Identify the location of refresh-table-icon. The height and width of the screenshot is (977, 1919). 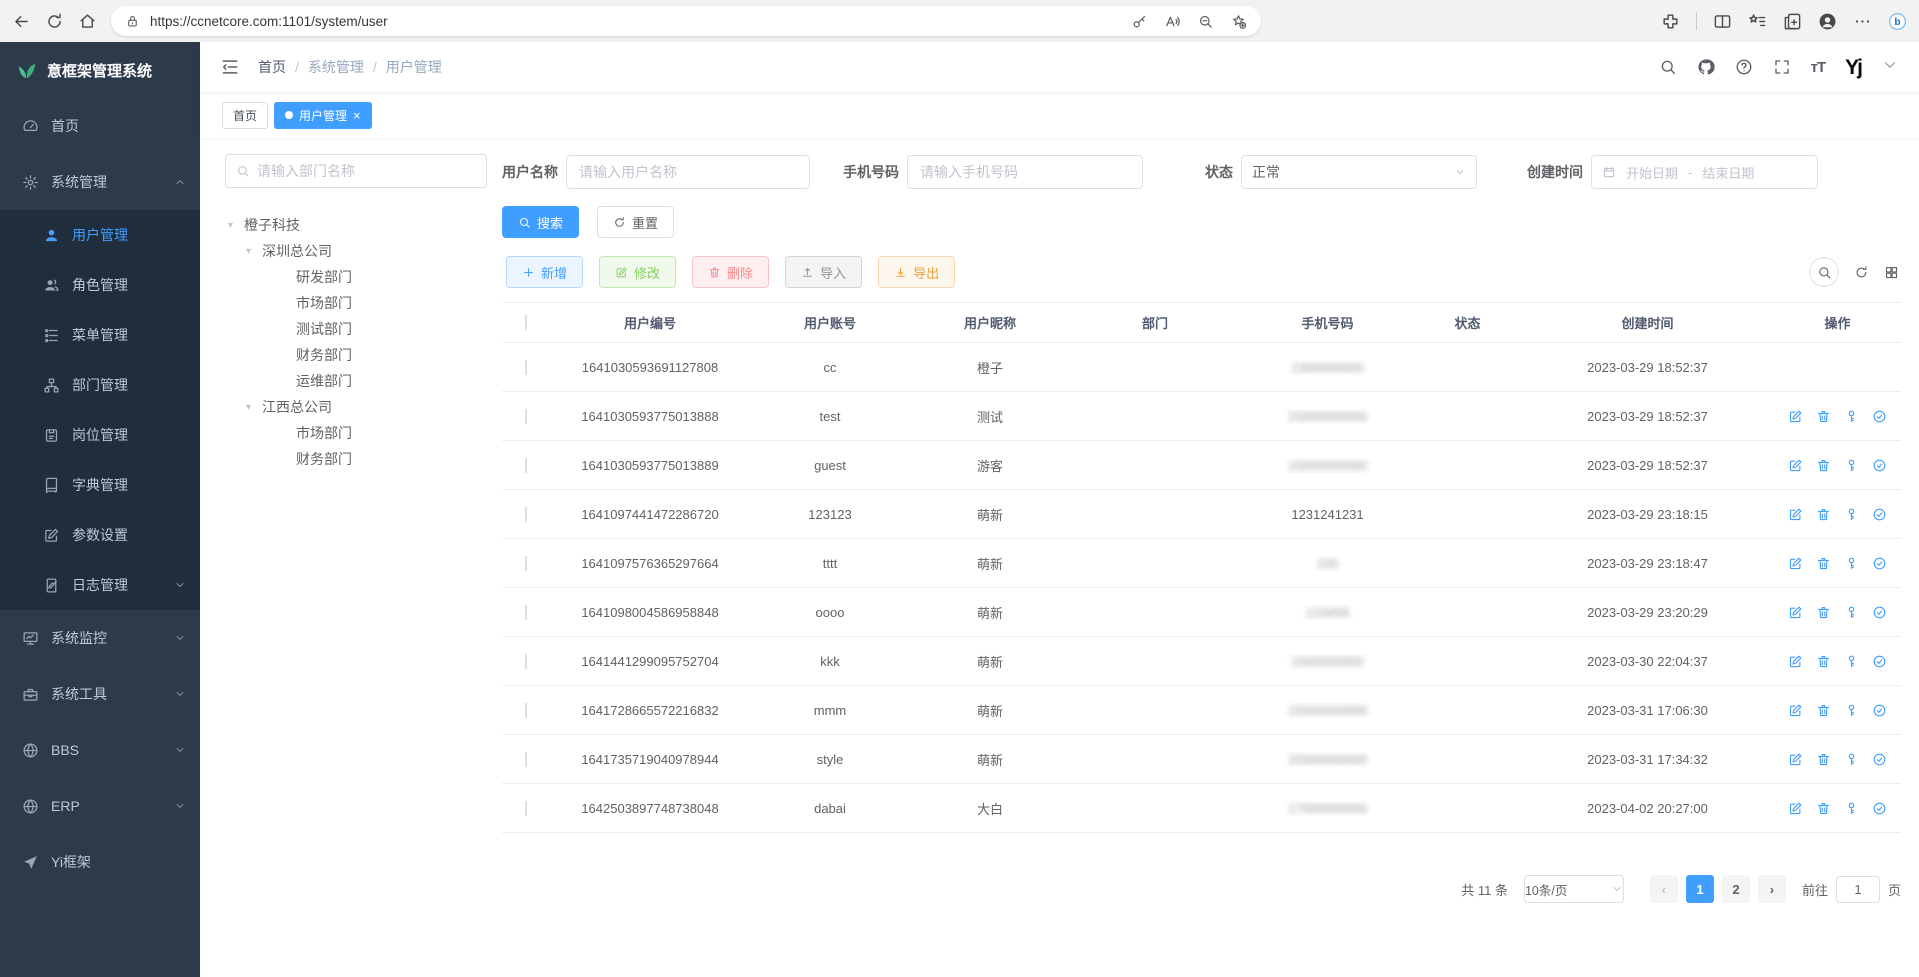
(1861, 272).